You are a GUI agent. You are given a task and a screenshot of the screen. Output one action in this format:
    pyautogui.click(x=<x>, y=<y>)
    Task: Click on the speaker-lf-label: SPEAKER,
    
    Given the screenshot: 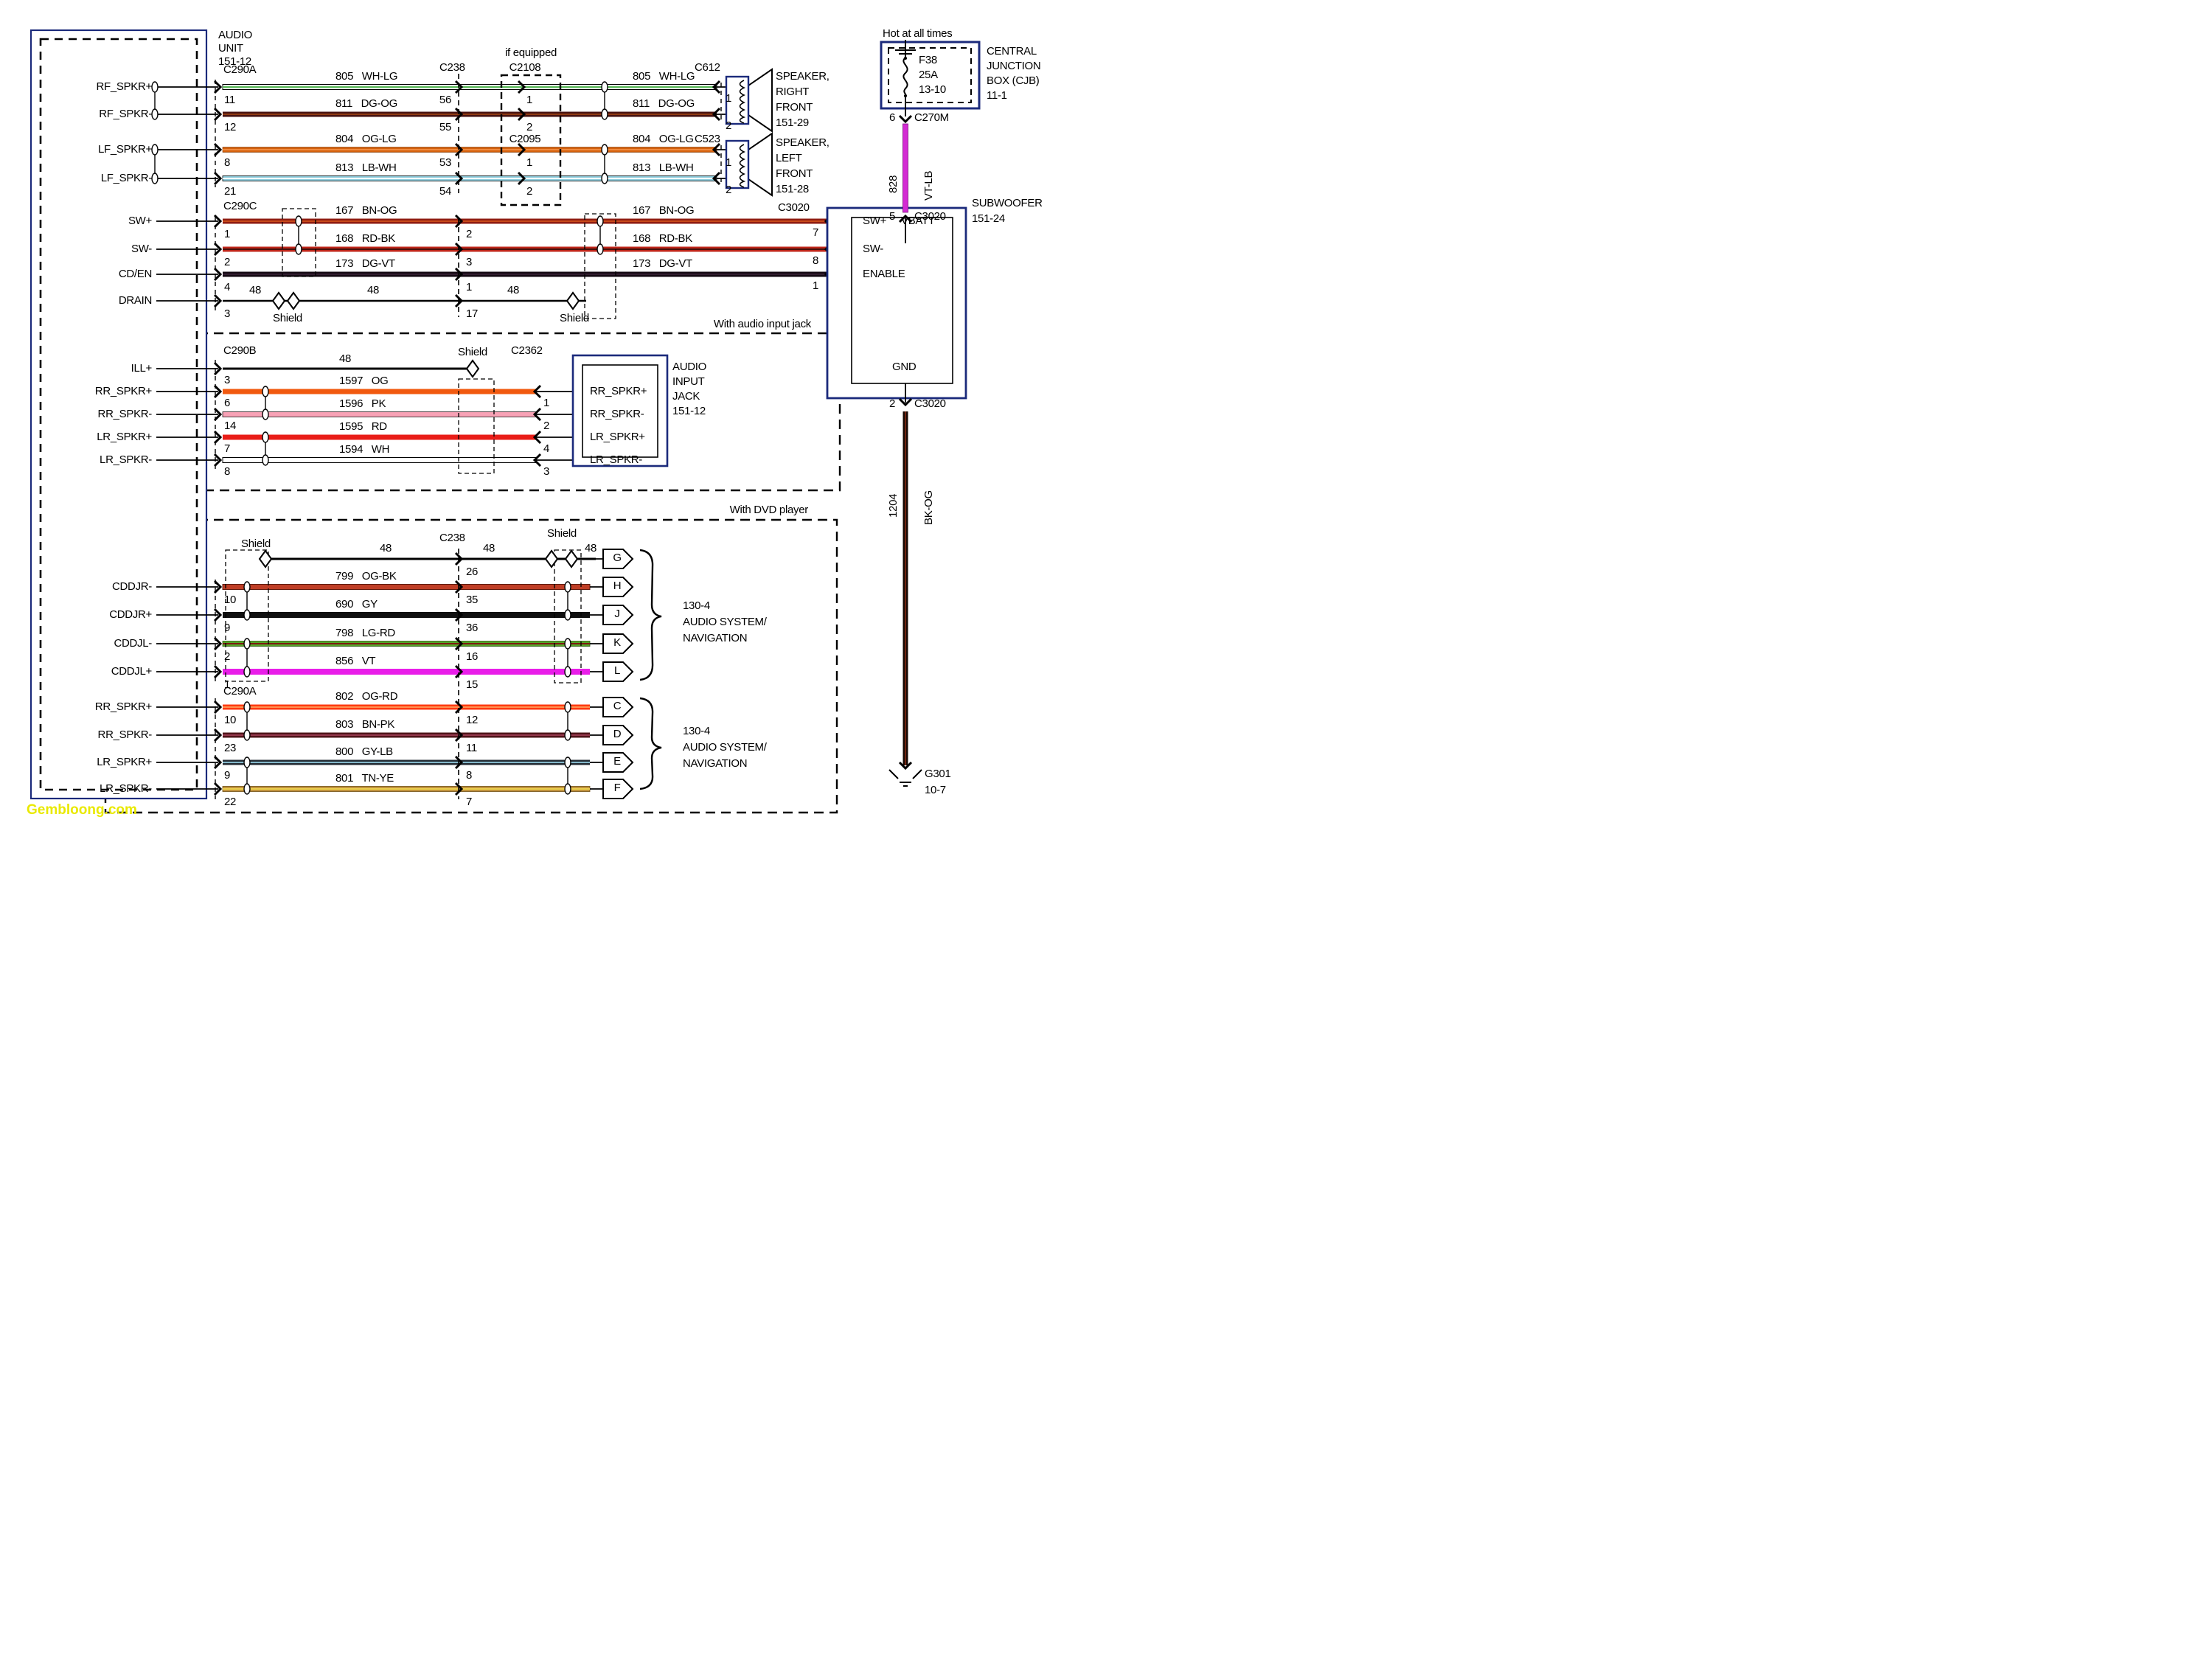 What is the action you would take?
    pyautogui.click(x=803, y=142)
    